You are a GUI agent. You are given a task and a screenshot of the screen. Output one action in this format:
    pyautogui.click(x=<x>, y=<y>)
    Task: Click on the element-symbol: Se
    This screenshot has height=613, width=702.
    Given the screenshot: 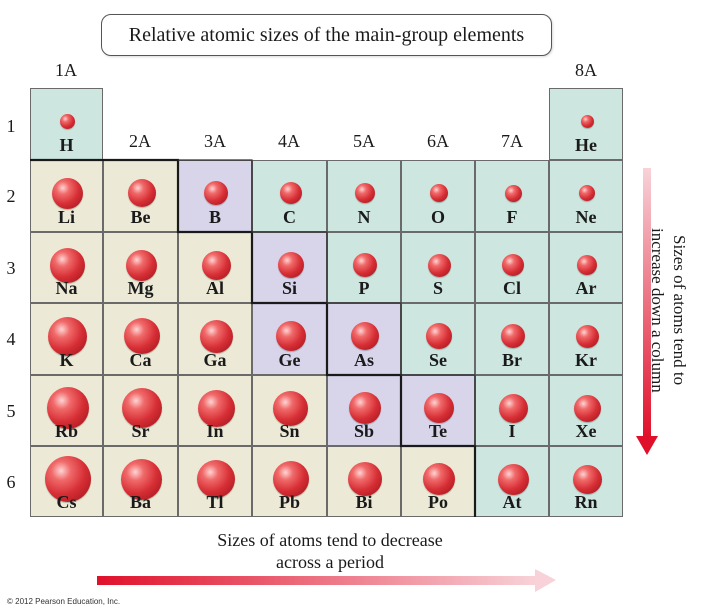 What is the action you would take?
    pyautogui.click(x=438, y=360)
    